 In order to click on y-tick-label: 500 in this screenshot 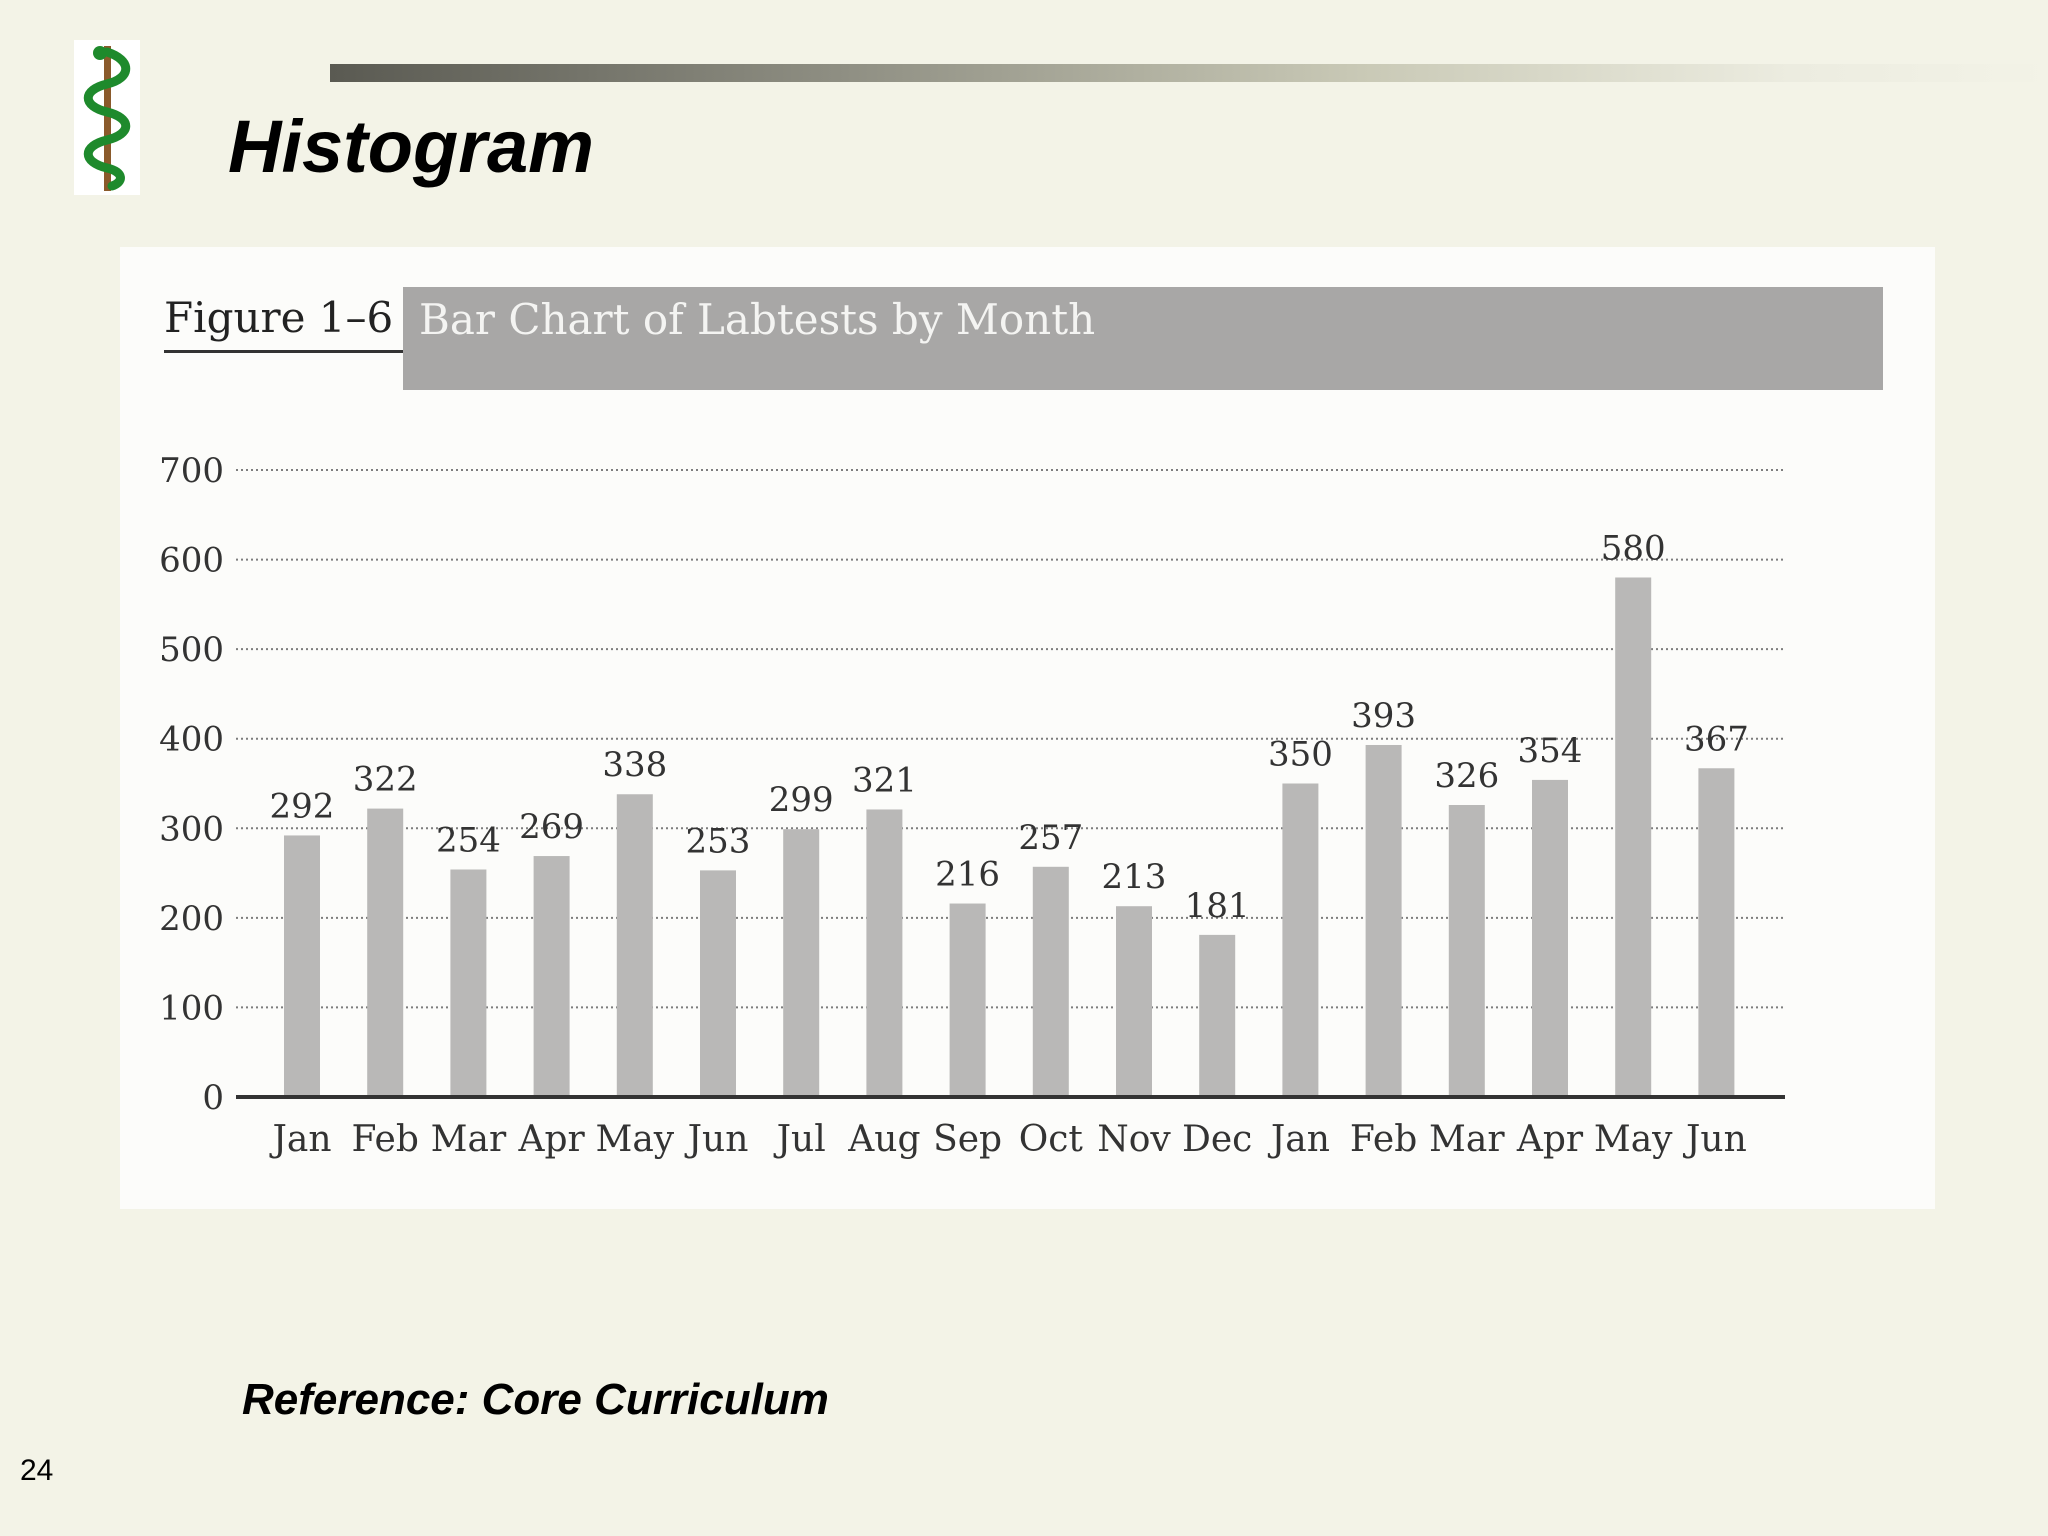, I will do `click(191, 650)`.